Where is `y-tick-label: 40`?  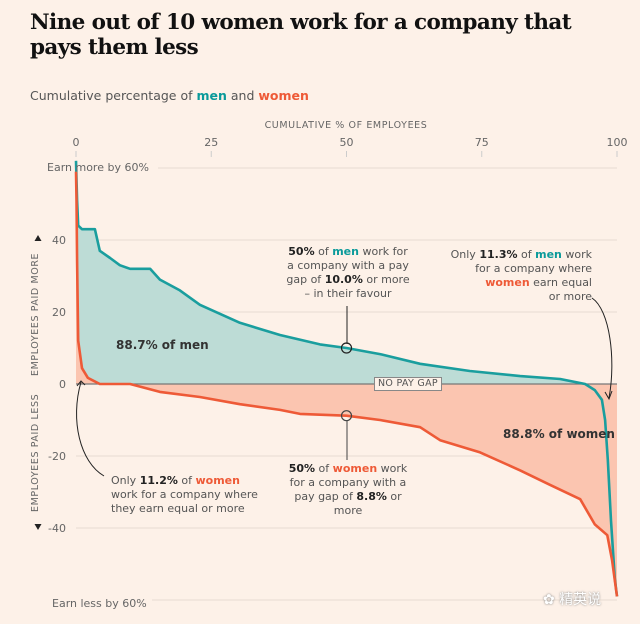
y-tick-label: 40 is located at coordinates (59, 240).